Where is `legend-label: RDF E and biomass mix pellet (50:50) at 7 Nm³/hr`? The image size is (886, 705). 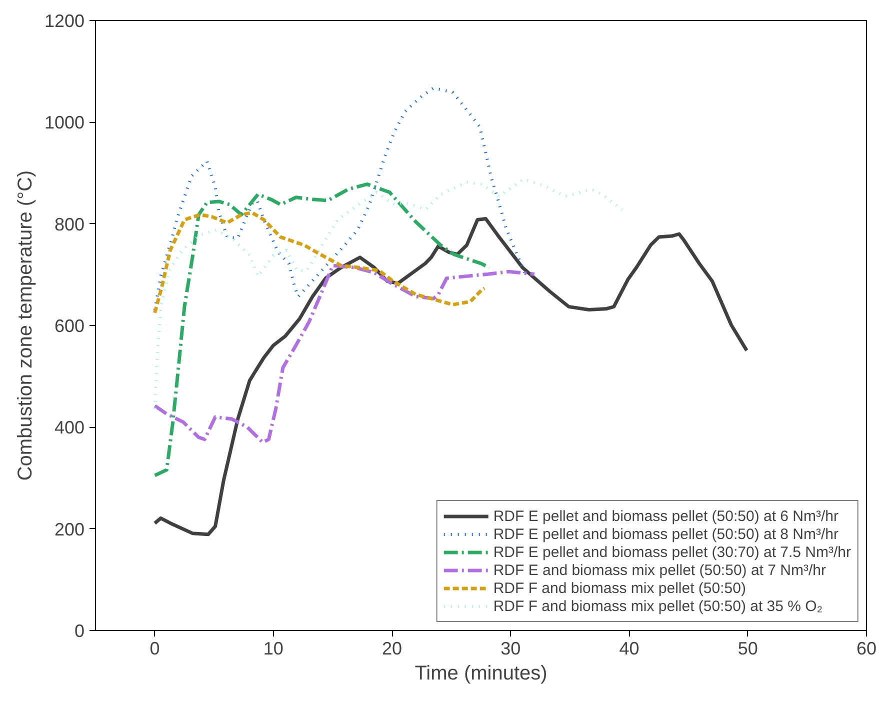 legend-label: RDF E and biomass mix pellet (50:50) at 7 Nm³/hr is located at coordinates (659, 570).